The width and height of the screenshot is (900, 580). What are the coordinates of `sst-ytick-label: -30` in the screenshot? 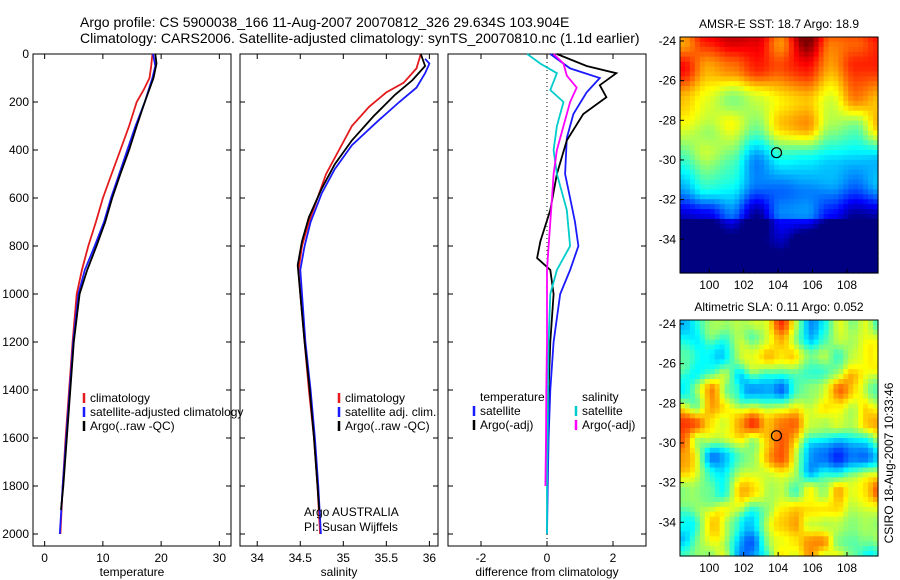 It's located at (668, 160).